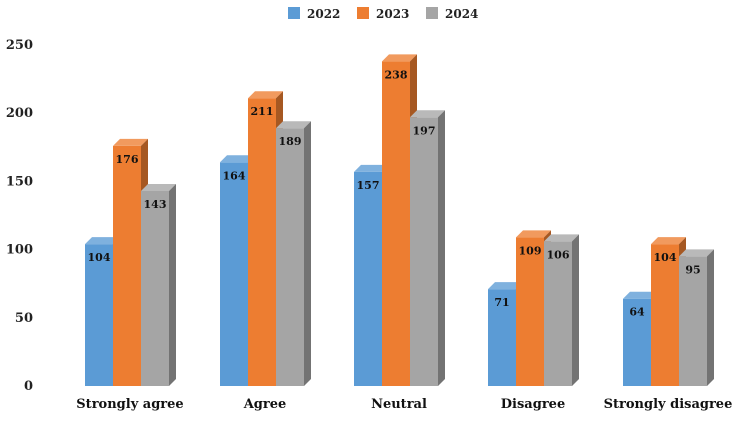 Image resolution: width=745 pixels, height=436 pixels. I want to click on data-label: 157, so click(368, 185).